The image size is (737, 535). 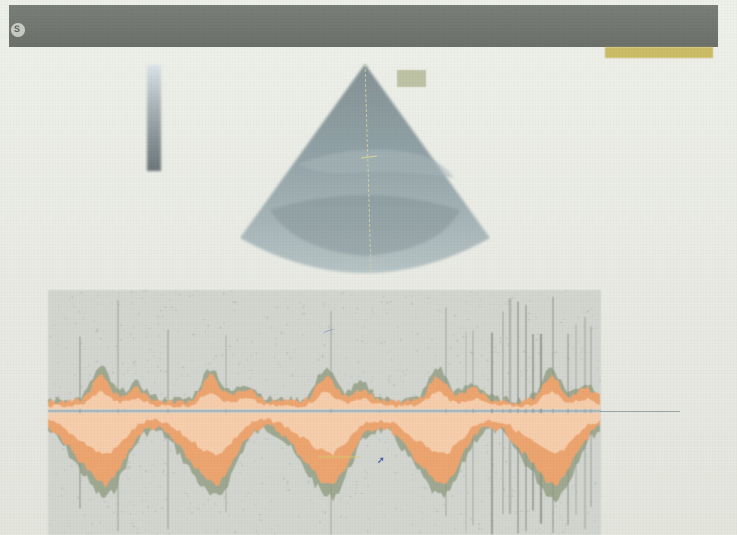 I want to click on sample-gate-mark, so click(x=369, y=157).